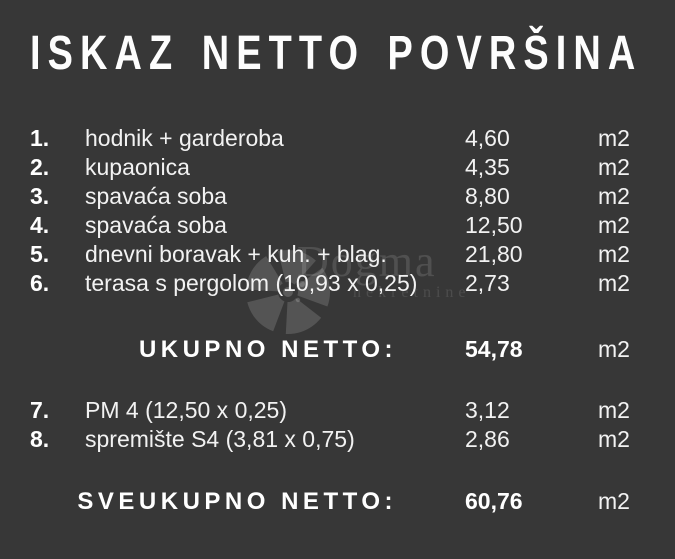 This screenshot has height=559, width=675. I want to click on subtotal-block: UKUPNO NETTO: 54,78 m2, so click(352, 349).